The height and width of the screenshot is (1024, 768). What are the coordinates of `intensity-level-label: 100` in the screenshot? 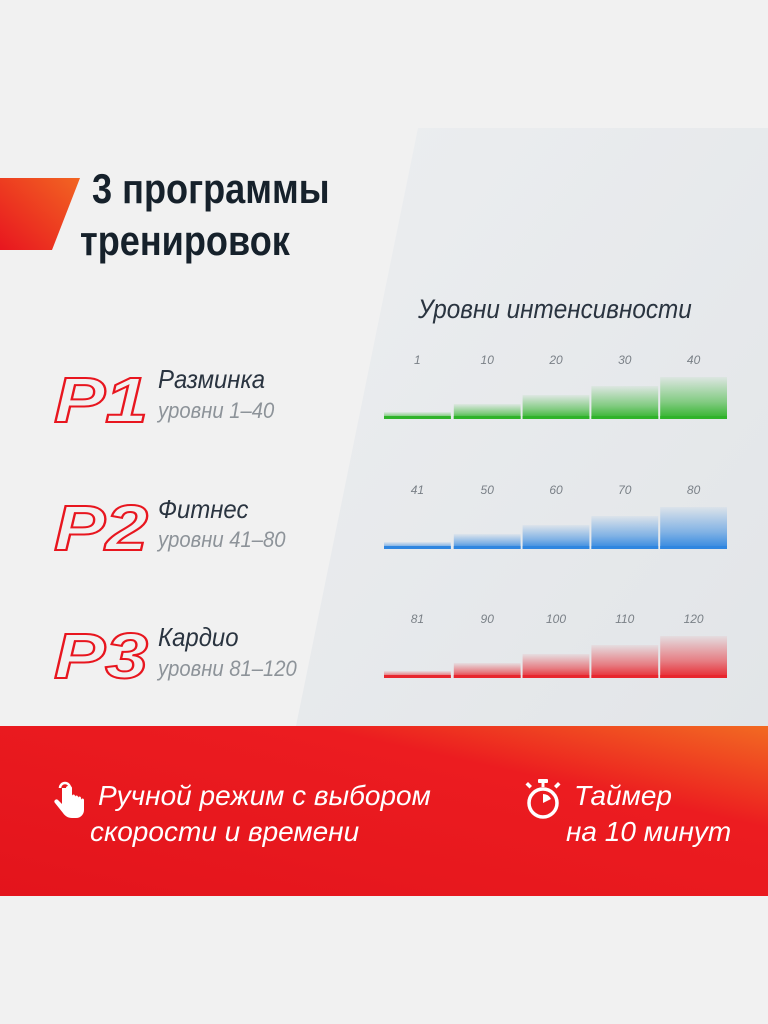 It's located at (556, 619).